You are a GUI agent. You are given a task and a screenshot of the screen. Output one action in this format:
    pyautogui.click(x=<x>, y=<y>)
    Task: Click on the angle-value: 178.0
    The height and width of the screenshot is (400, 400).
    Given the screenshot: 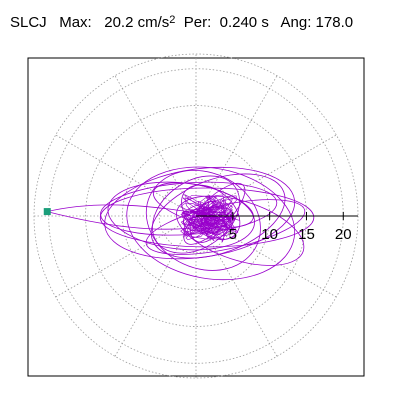 What is the action you would take?
    pyautogui.click(x=334, y=22)
    